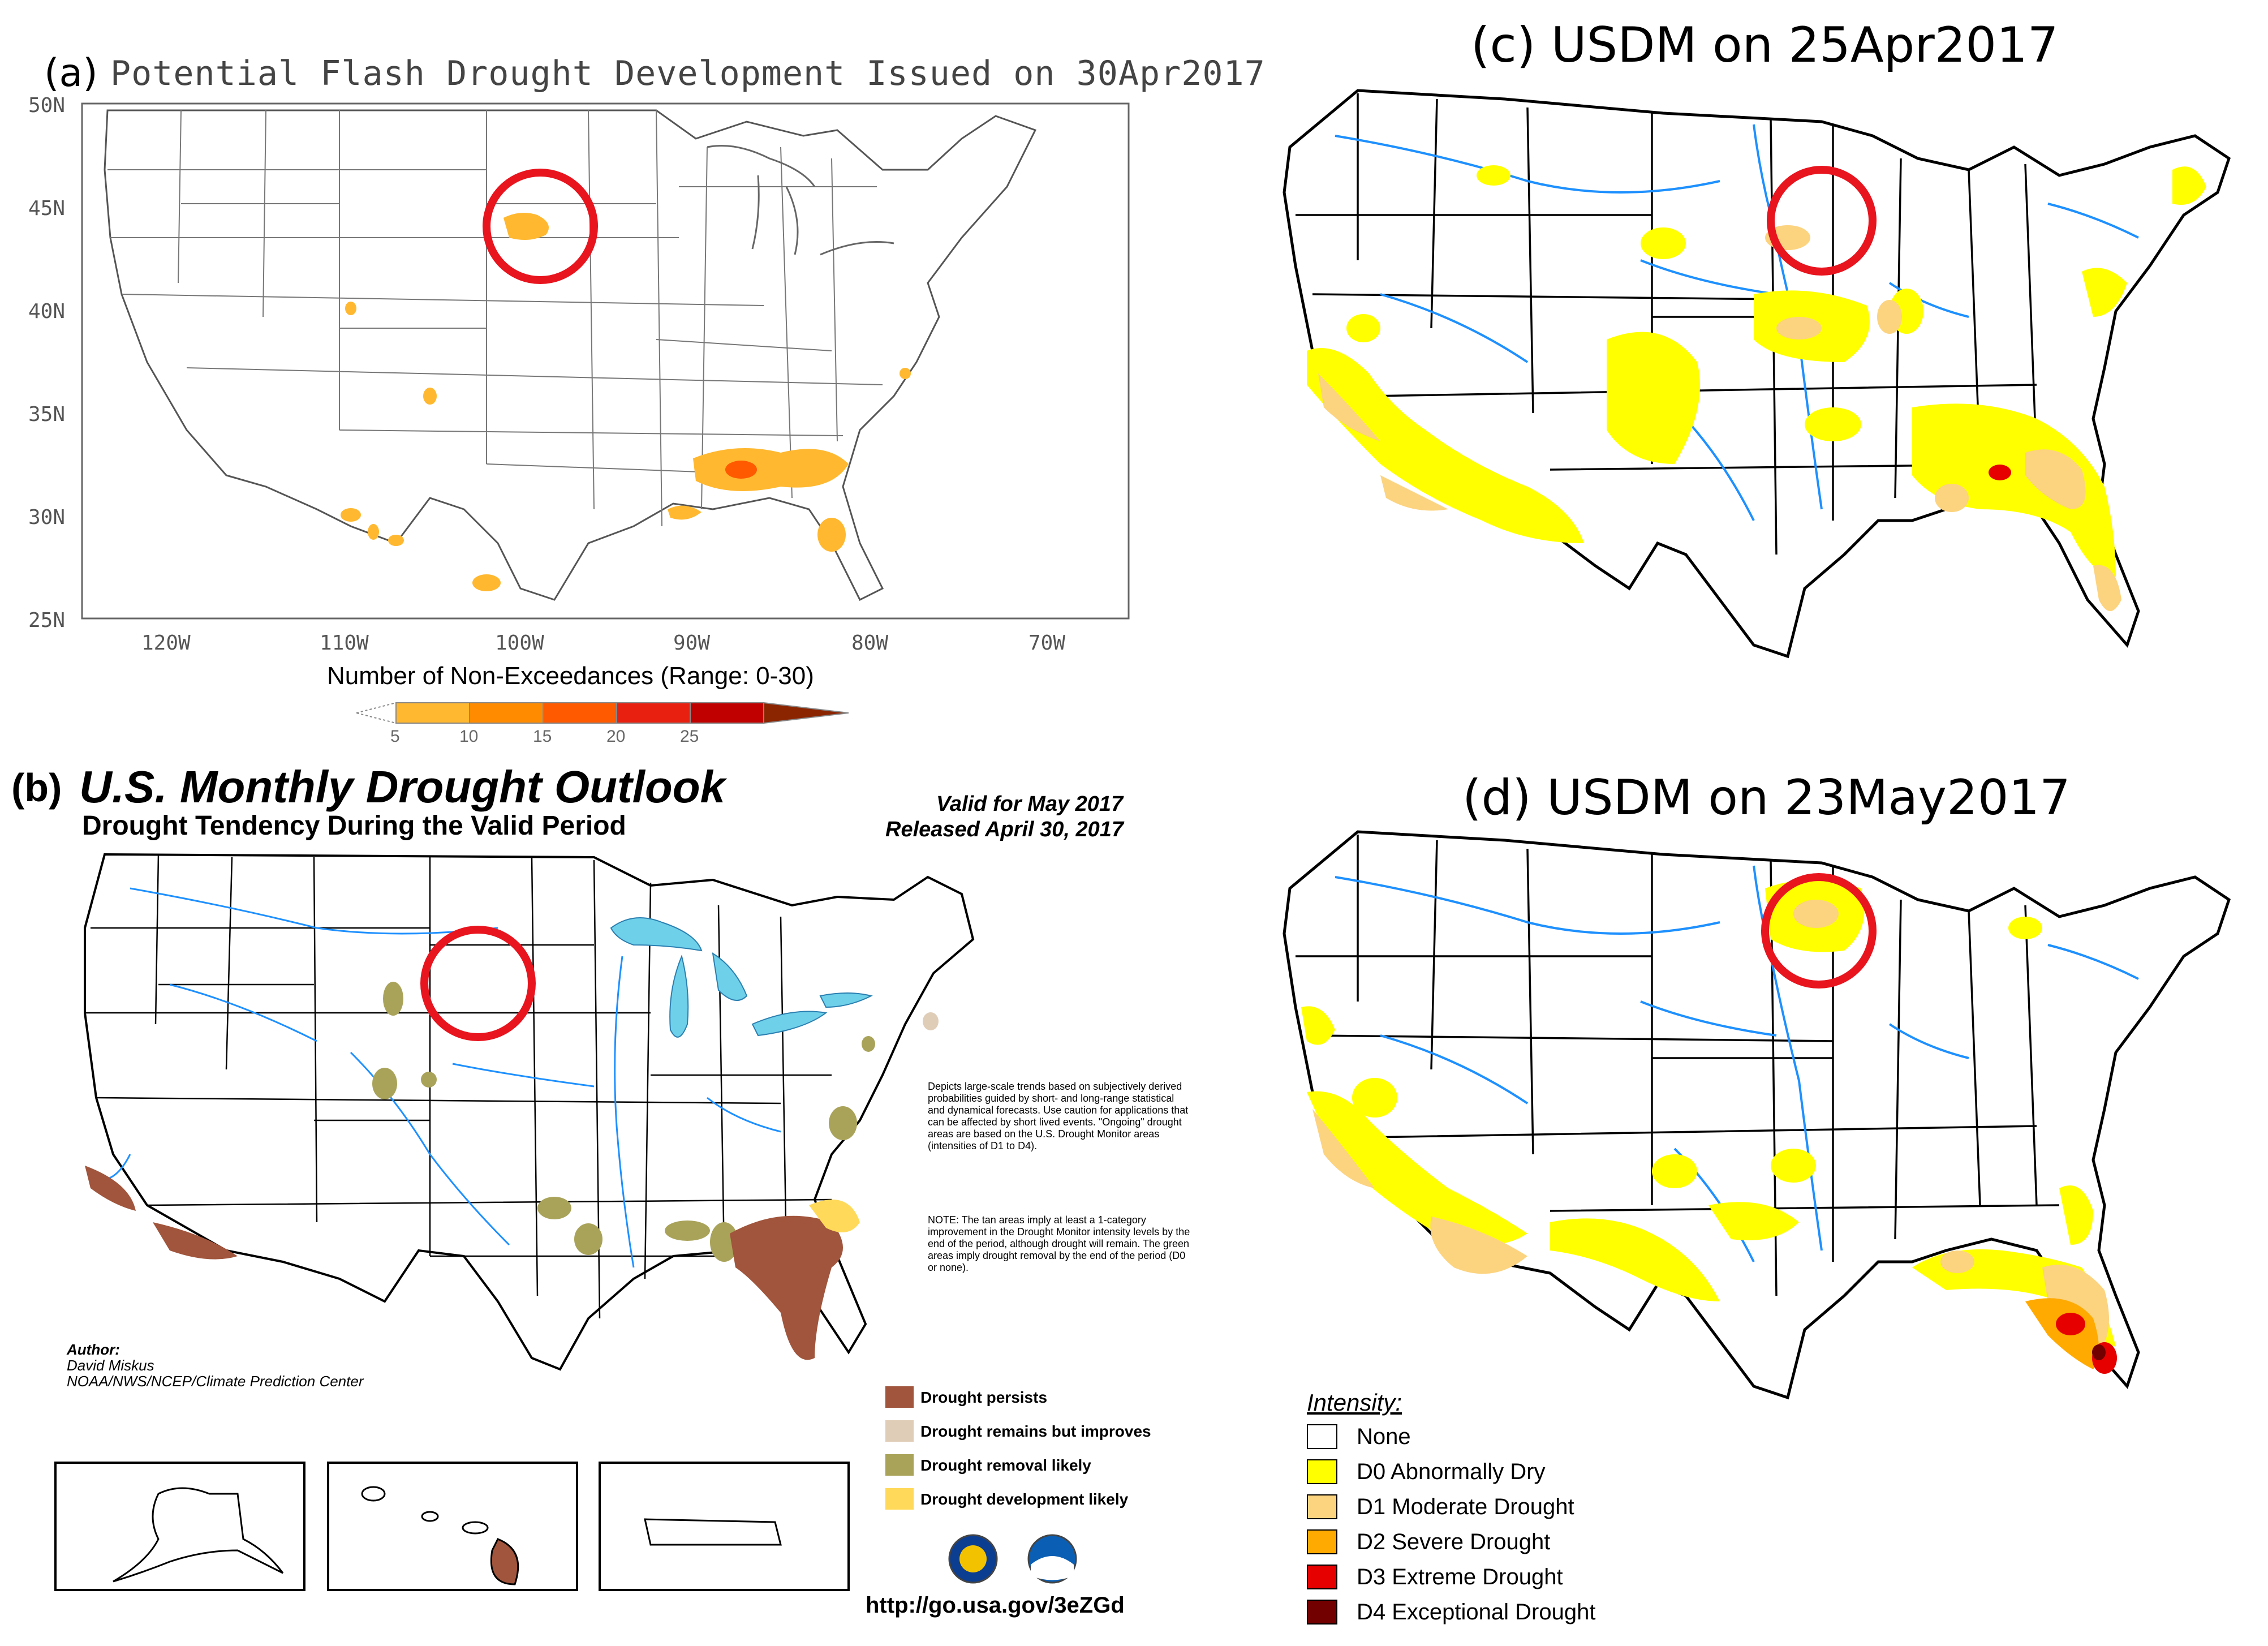 The height and width of the screenshot is (1646, 2268). What do you see at coordinates (570, 676) in the screenshot?
I see `colorbar-title: Number of Non-Exceedances (Range: 0-30)` at bounding box center [570, 676].